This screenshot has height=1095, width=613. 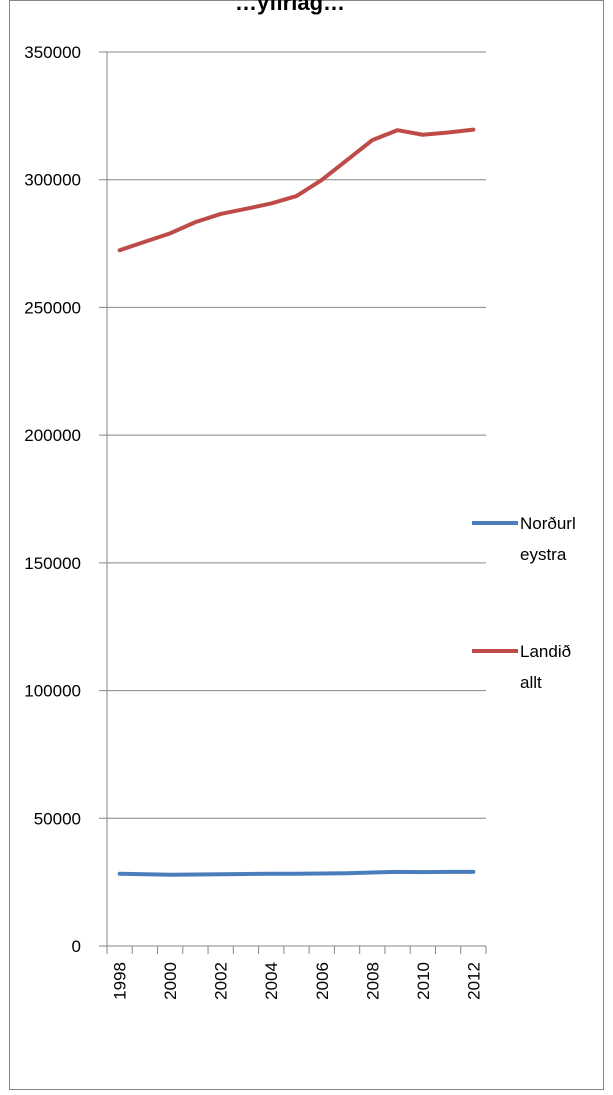 I want to click on x-tick-label: 2000, so click(x=170, y=981).